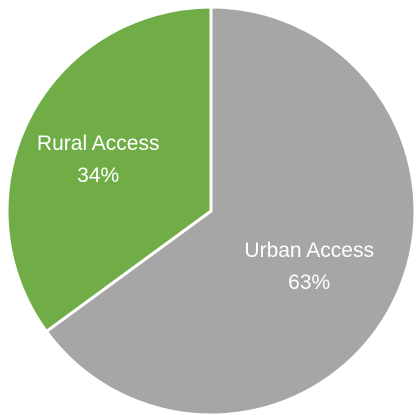 The height and width of the screenshot is (415, 418). Describe the element at coordinates (98, 143) in the screenshot. I see `slice-category-label: Rural Access` at that location.